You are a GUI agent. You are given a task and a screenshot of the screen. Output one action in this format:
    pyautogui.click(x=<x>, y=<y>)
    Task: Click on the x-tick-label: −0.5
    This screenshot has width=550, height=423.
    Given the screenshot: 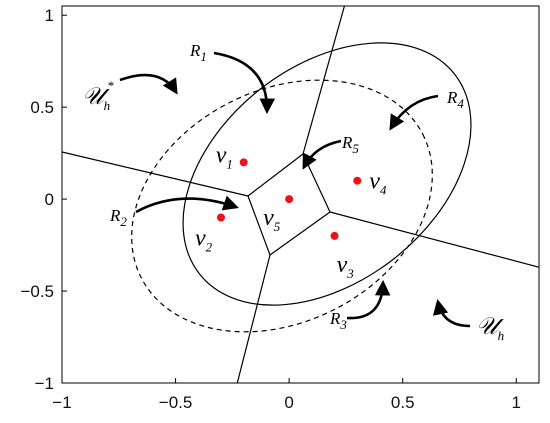 What is the action you would take?
    pyautogui.click(x=176, y=402)
    